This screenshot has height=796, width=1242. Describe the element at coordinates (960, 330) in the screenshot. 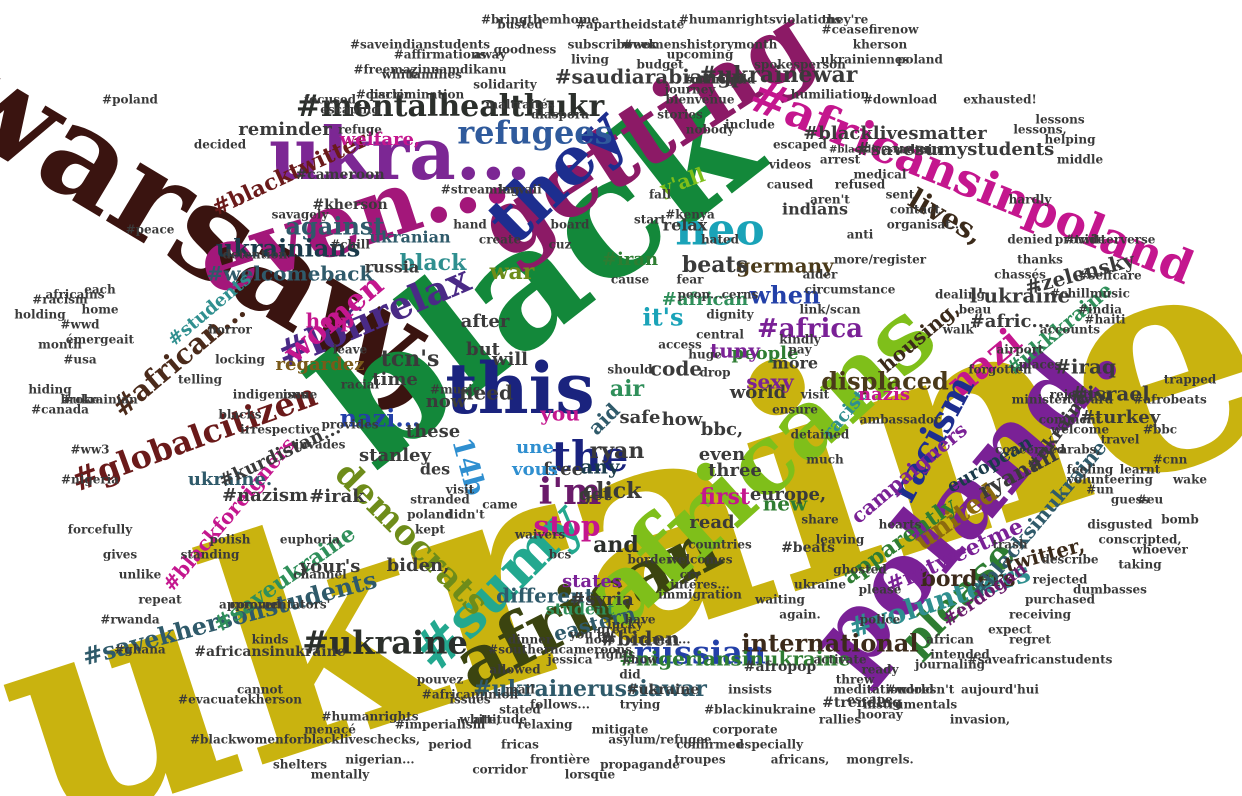

I see `cloud-word: walk'` at that location.